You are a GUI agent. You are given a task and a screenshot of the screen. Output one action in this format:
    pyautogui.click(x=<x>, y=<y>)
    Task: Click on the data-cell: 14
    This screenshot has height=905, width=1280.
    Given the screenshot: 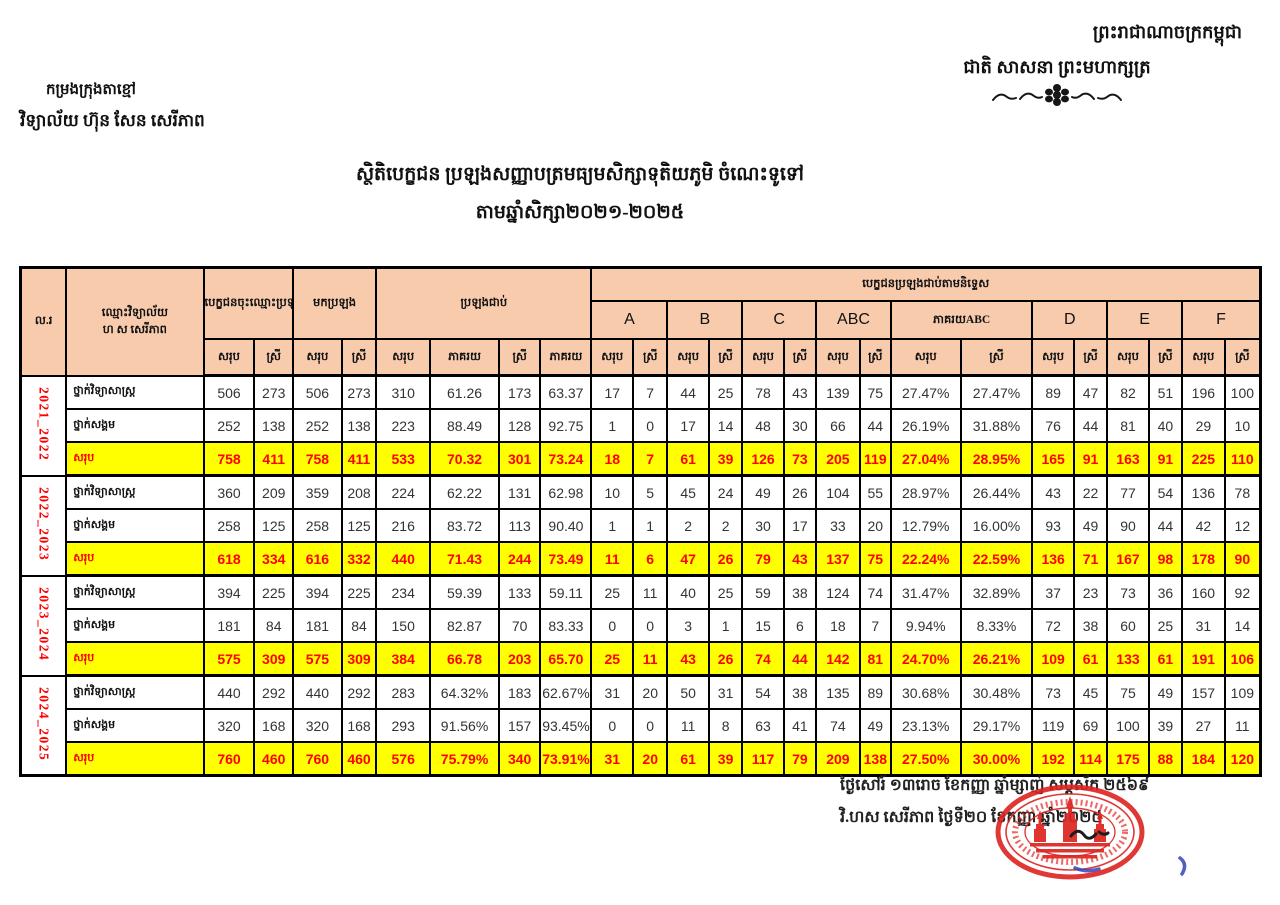 What is the action you would take?
    pyautogui.click(x=725, y=425)
    